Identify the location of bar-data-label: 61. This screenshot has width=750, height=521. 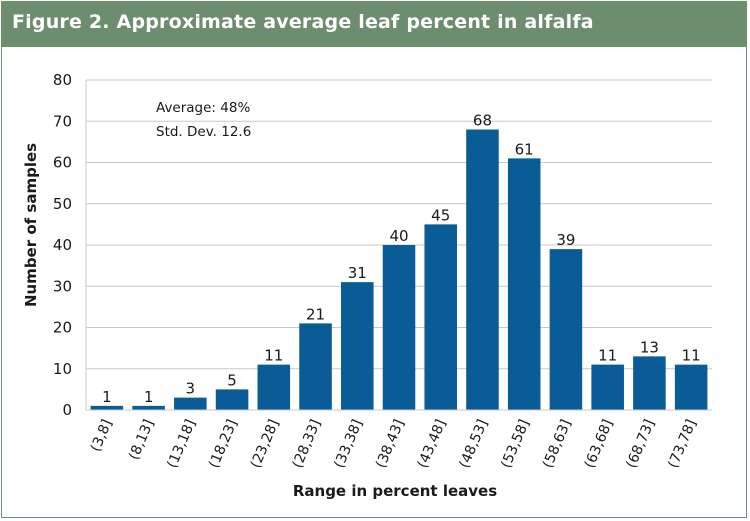
(524, 149).